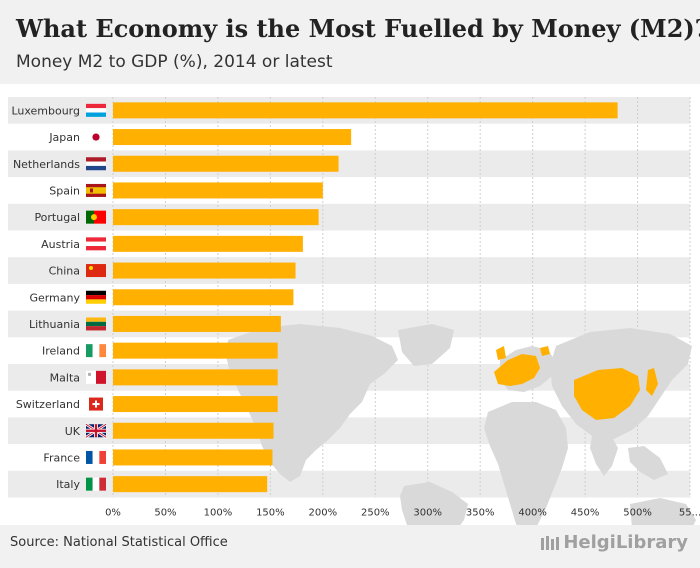 This screenshot has width=700, height=568. What do you see at coordinates (73, 431) in the screenshot?
I see `category-label: UK` at bounding box center [73, 431].